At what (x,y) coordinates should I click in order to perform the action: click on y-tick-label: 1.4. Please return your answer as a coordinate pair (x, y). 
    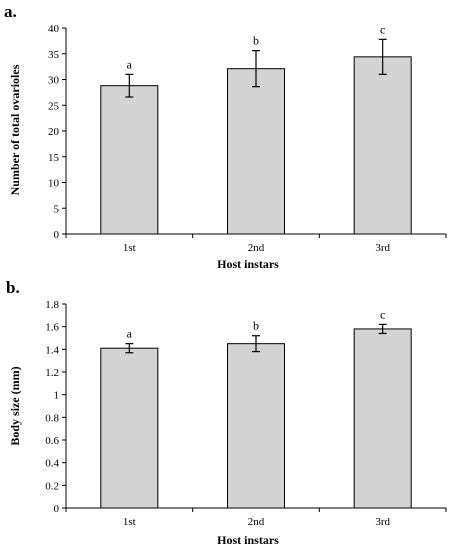
    Looking at the image, I should click on (52, 350).